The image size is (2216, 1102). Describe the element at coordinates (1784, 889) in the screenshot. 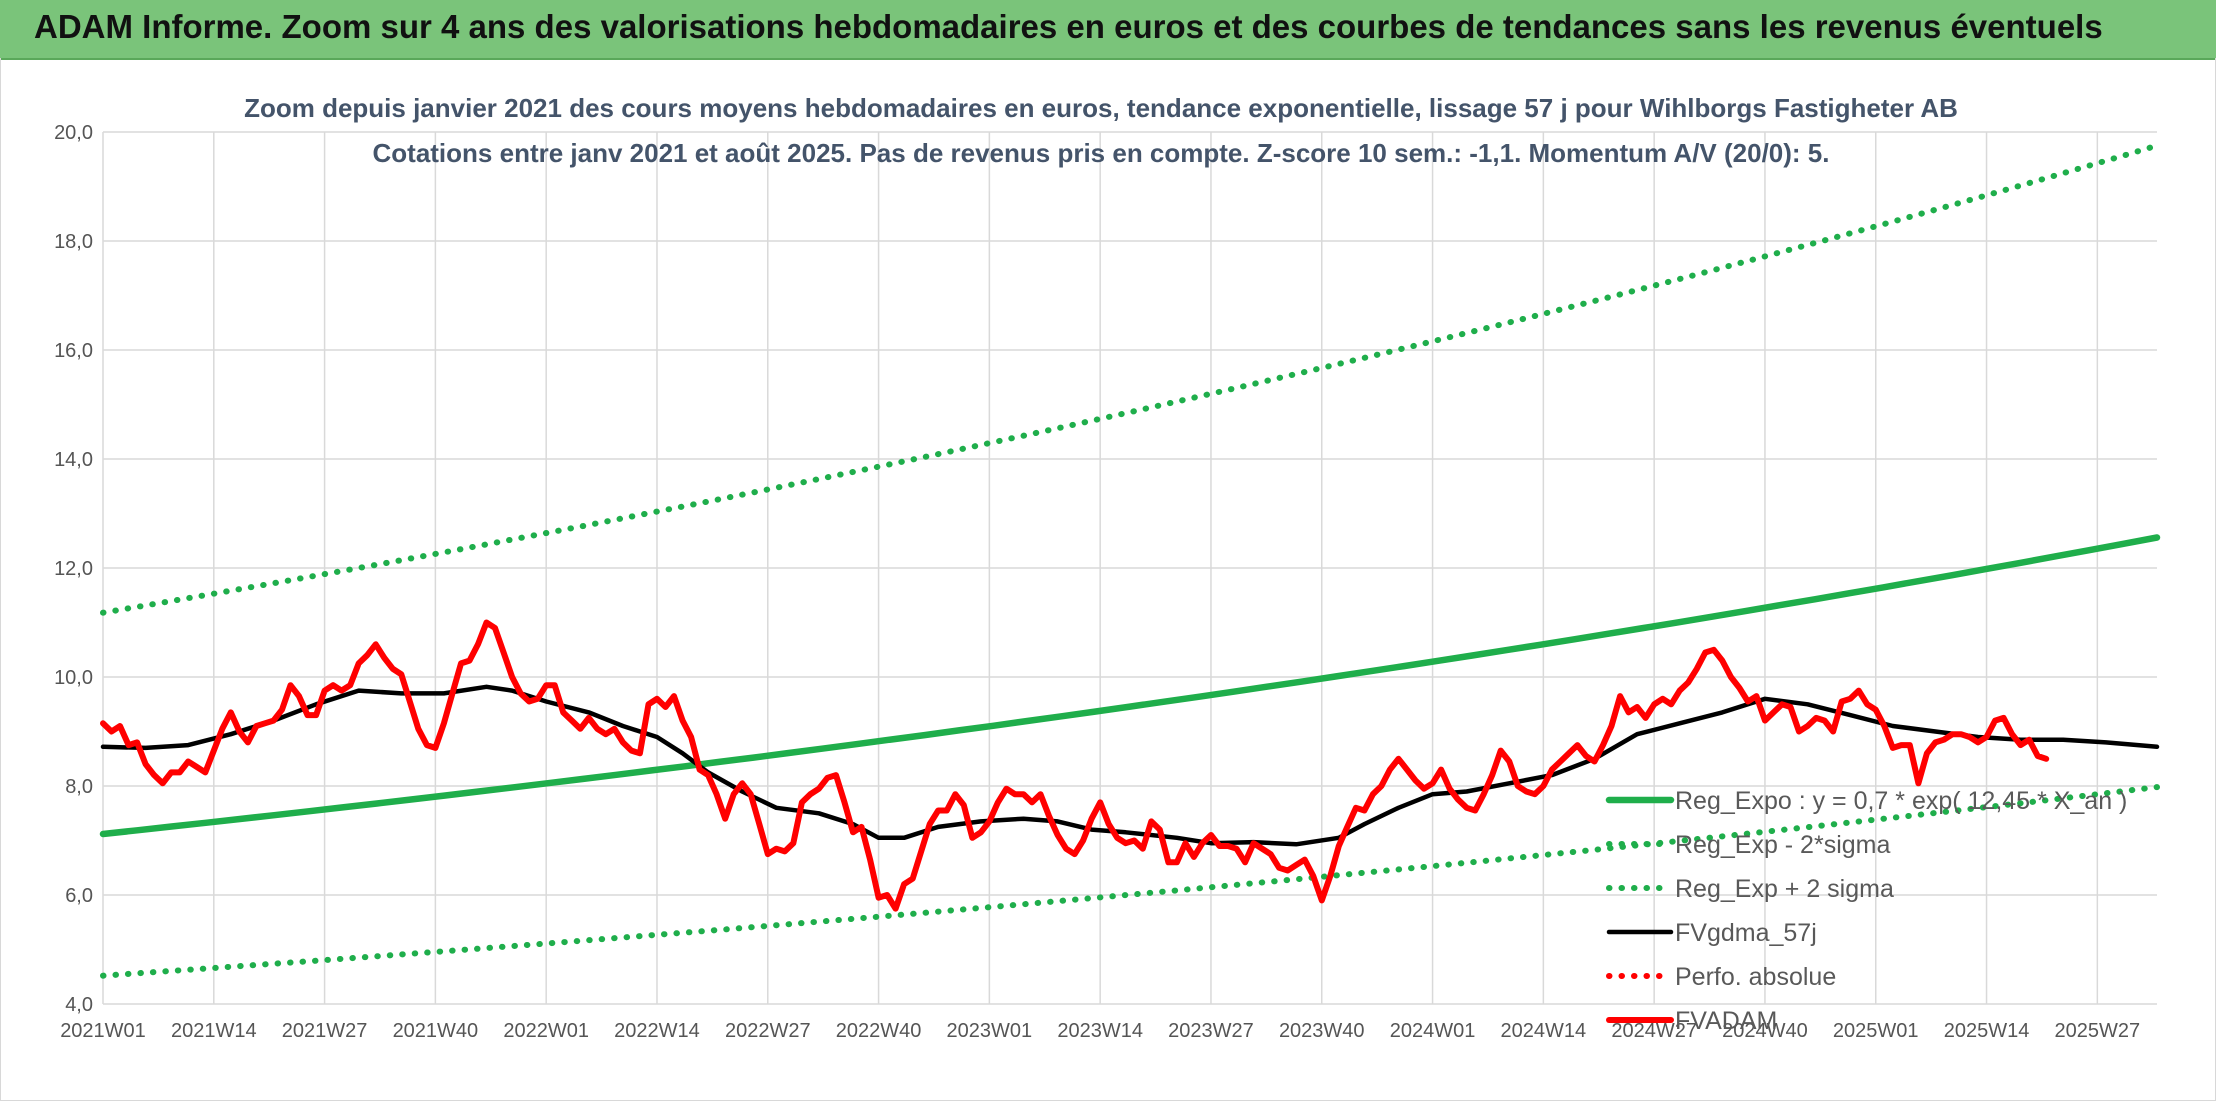

I see `legend-entry-reg-exp-2-sigma: Reg_Exp + 2 sigma` at that location.